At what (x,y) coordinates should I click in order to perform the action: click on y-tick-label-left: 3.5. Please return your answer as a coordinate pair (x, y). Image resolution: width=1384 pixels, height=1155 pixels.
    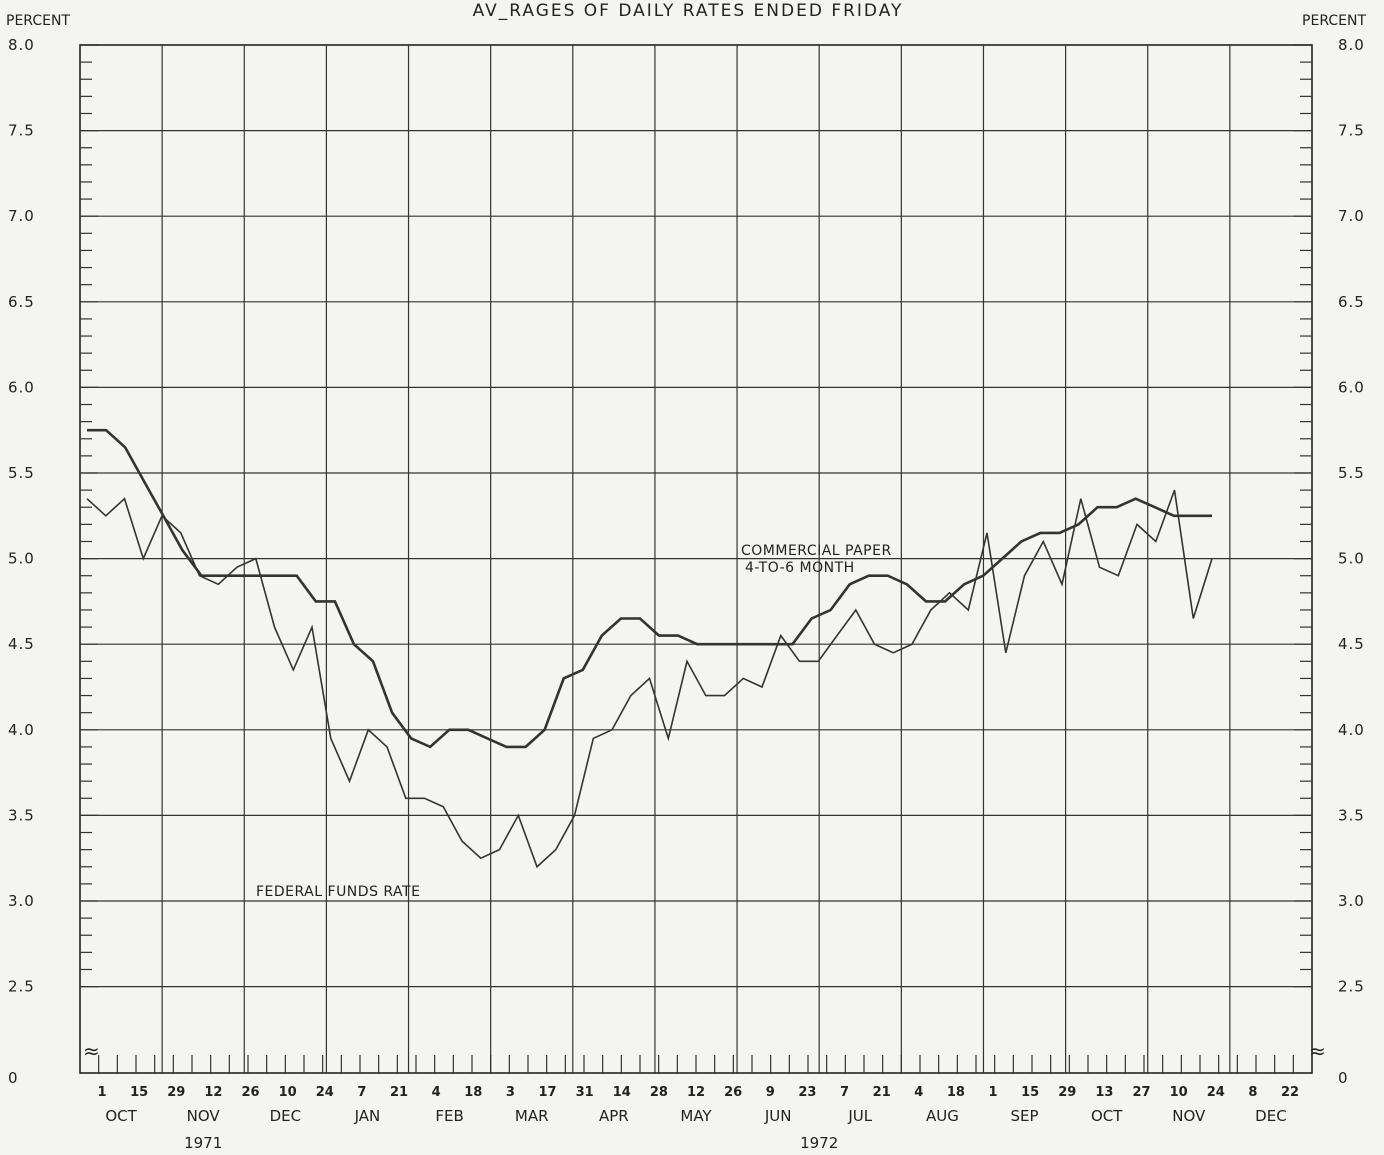
    Looking at the image, I should click on (21, 815).